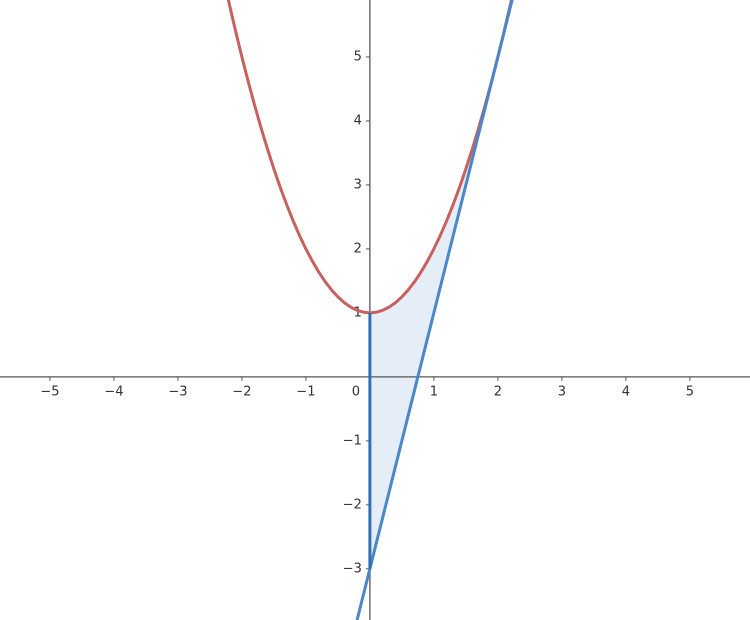 The height and width of the screenshot is (620, 750). I want to click on x-tick-label: −2, so click(241, 391).